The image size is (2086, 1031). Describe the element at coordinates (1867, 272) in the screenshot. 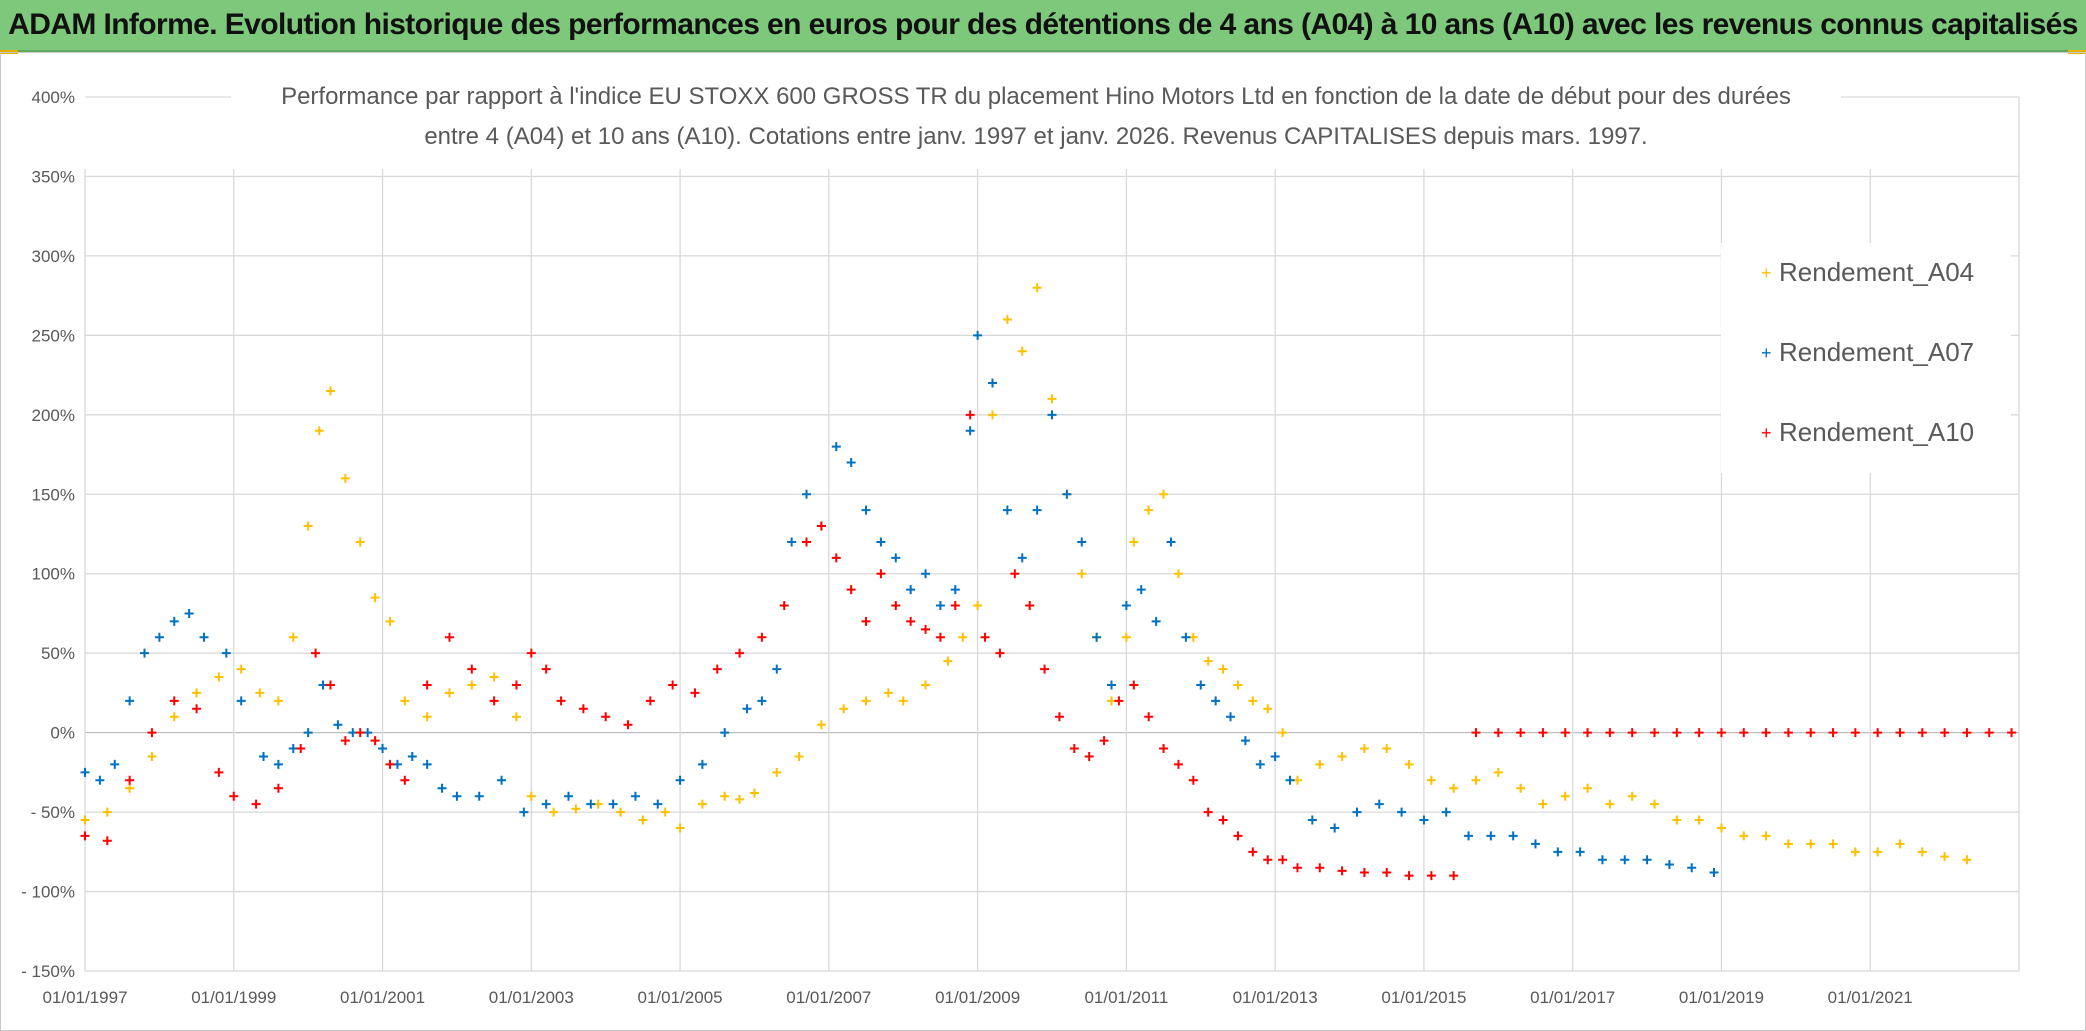

I see `legend-item-a04: + Rendement_A04` at that location.